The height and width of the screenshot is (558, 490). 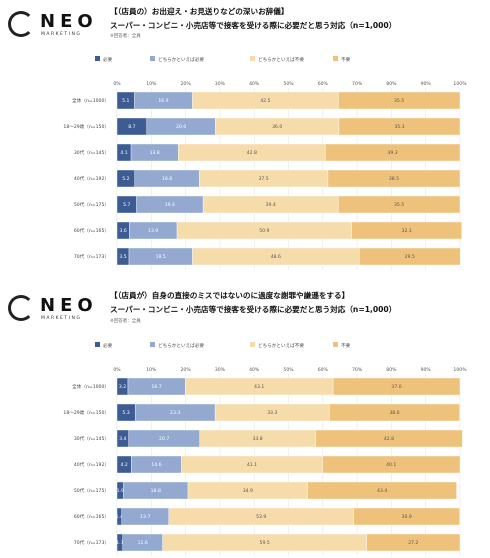 I want to click on data-label: 5.2, so click(x=125, y=179).